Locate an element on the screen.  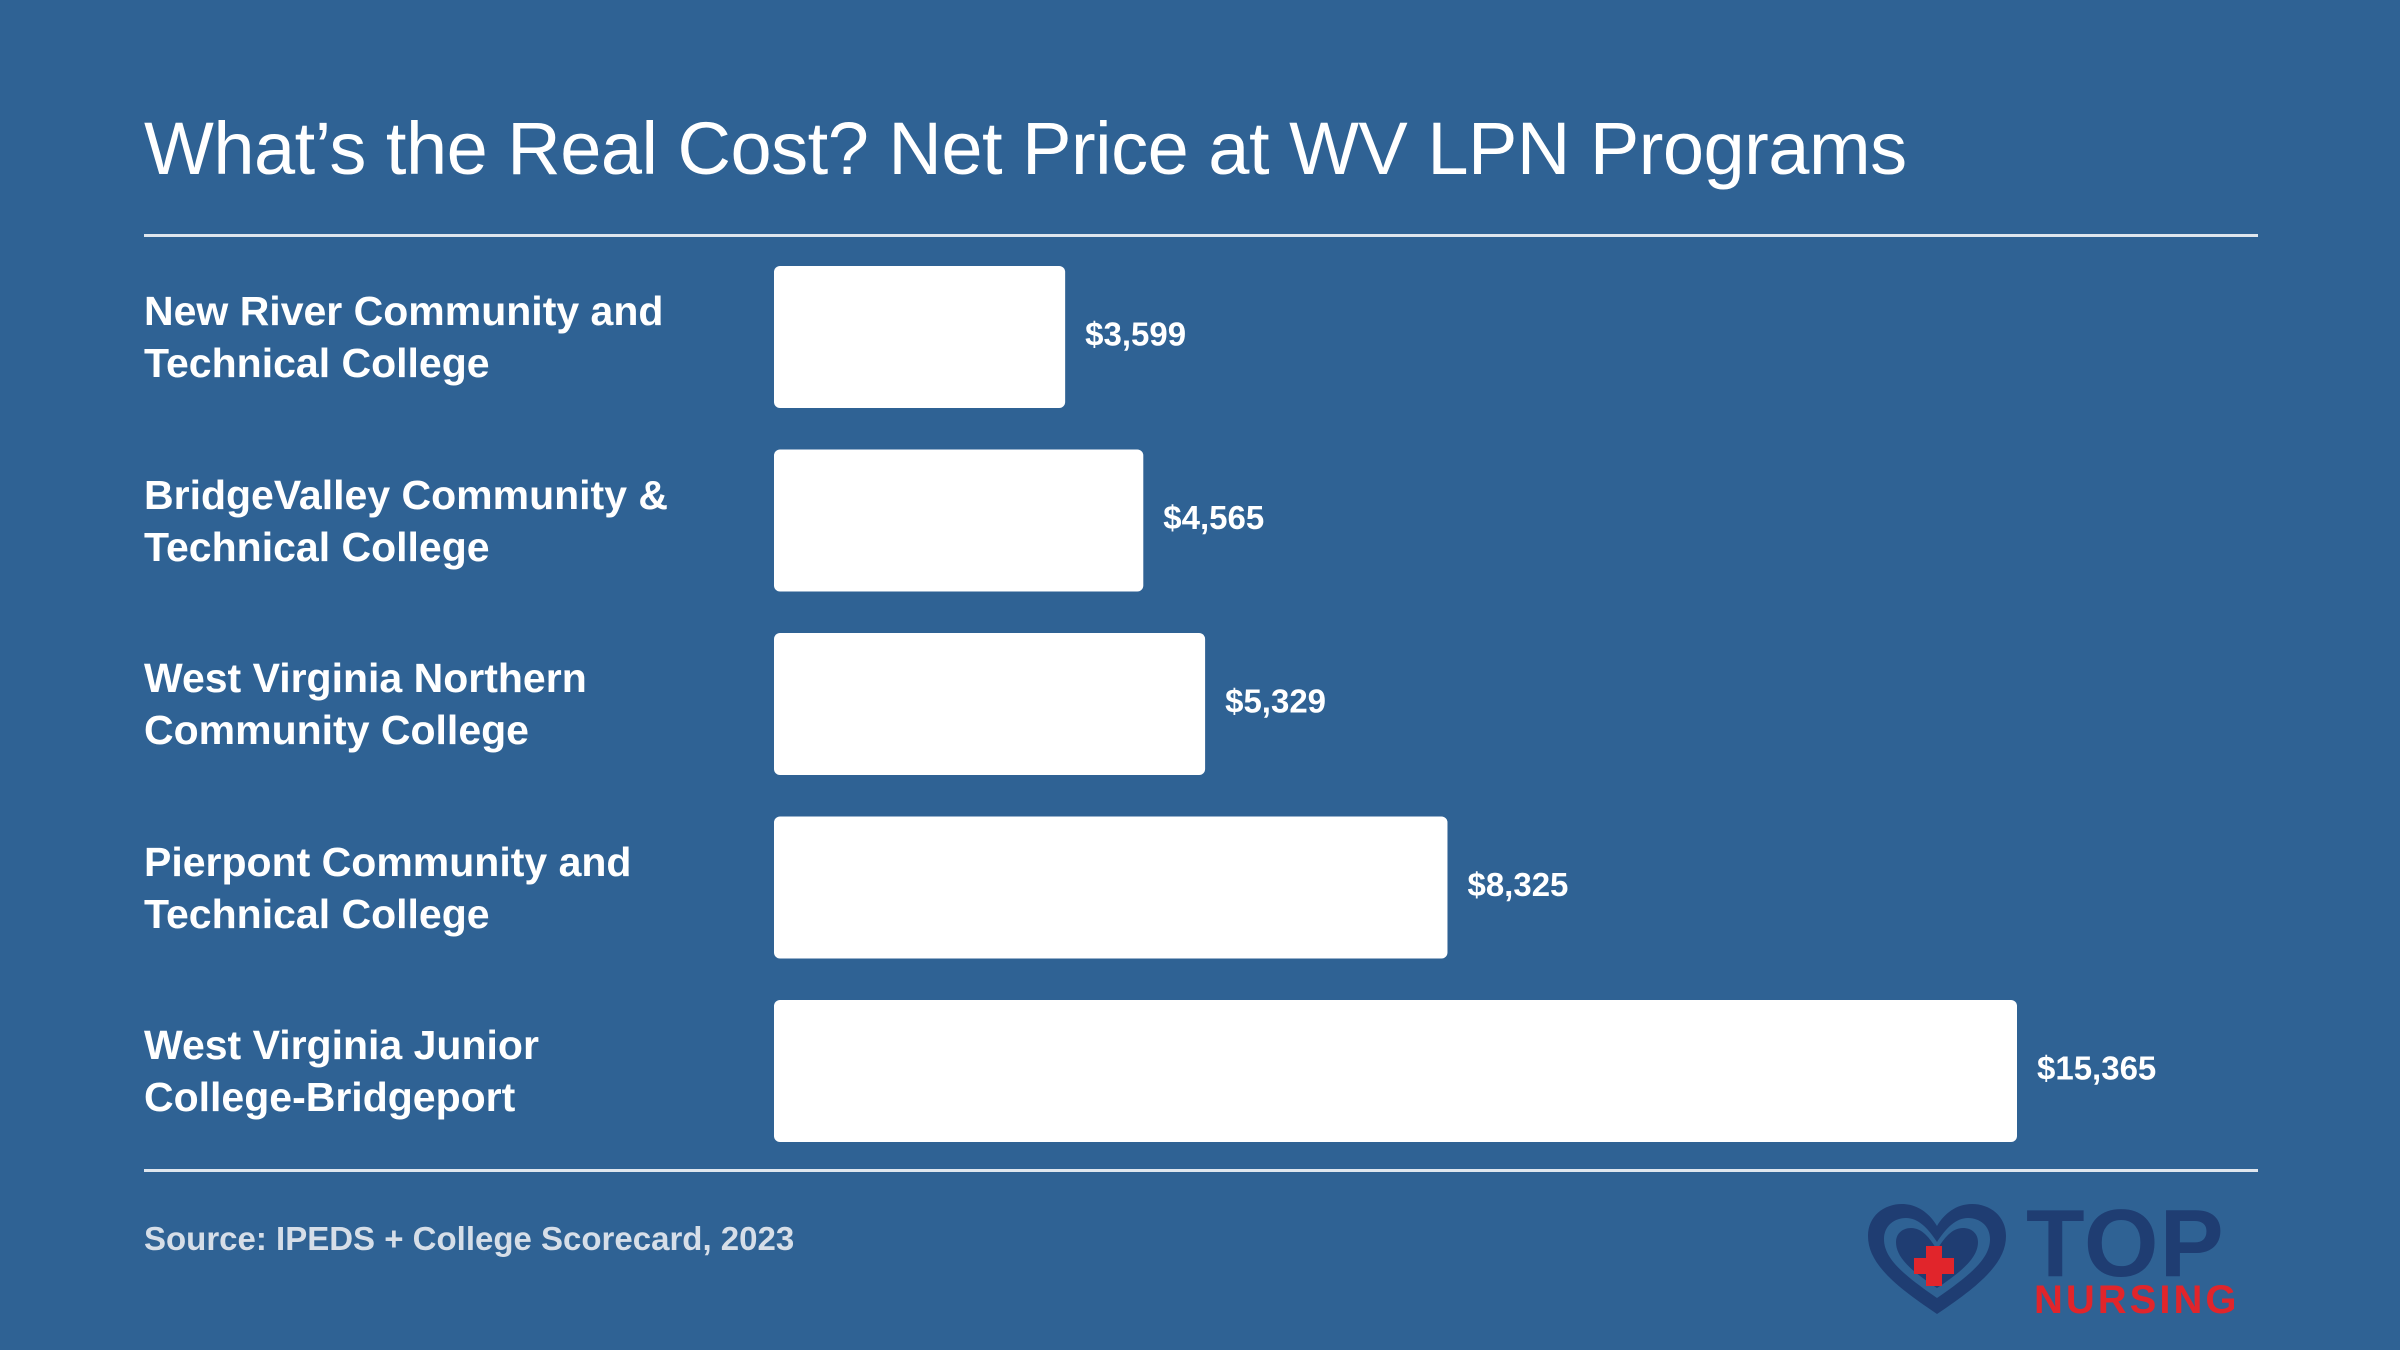
category-label-line: New River Community and is located at coordinates (404, 311).